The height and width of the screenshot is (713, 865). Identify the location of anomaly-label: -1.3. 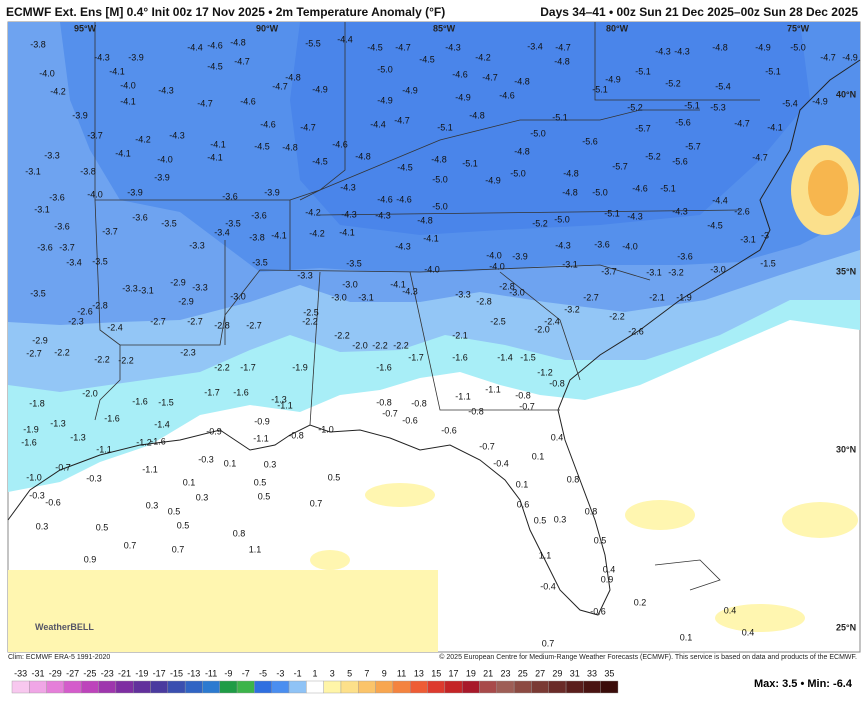
(279, 399).